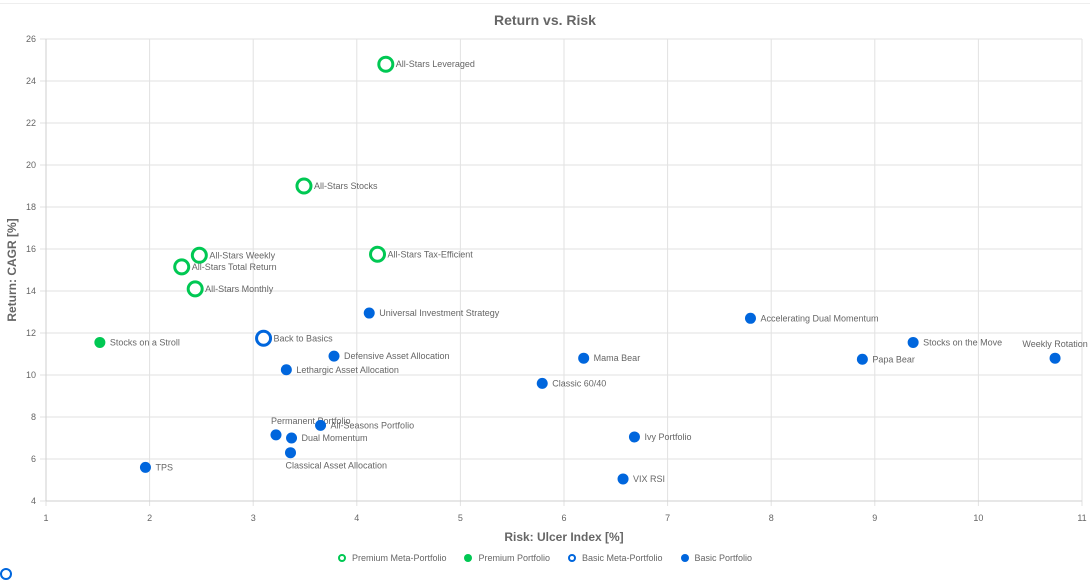 This screenshot has width=1090, height=580. What do you see at coordinates (335, 438) in the screenshot?
I see `data-point-label: Dual Momentum` at bounding box center [335, 438].